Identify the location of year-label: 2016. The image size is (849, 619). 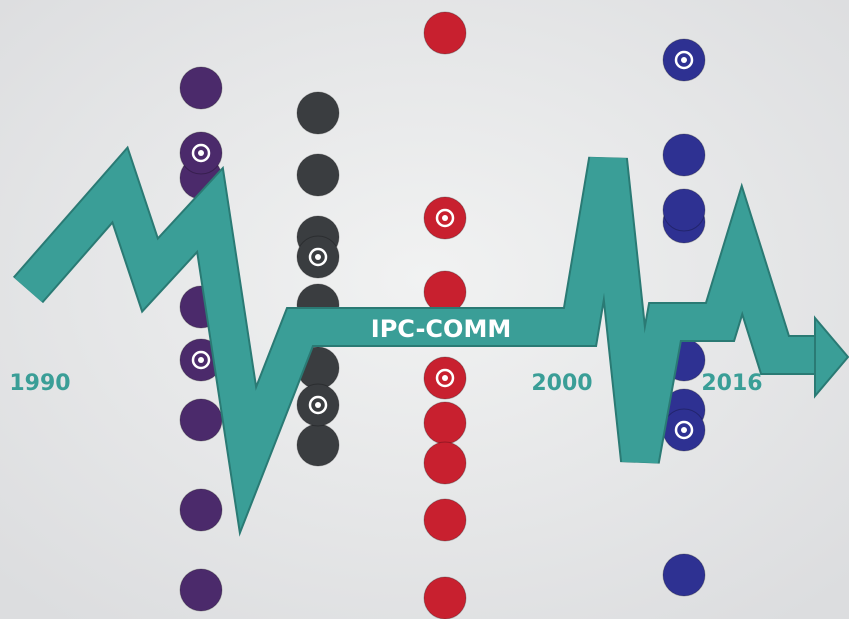
(731, 383).